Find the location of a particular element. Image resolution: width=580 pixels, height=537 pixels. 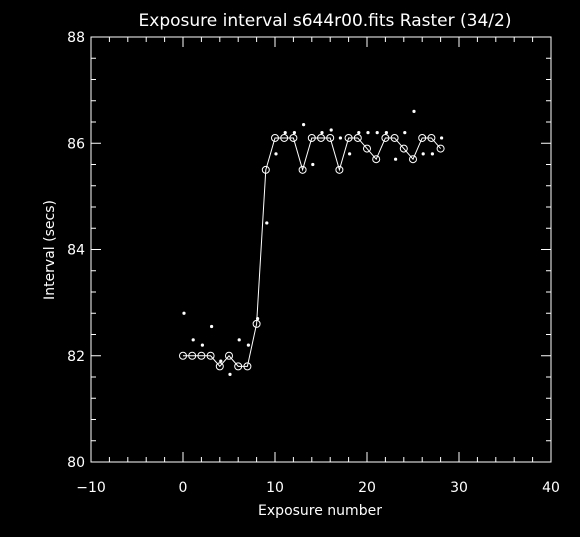

x-tick-label: 30 is located at coordinates (459, 488).